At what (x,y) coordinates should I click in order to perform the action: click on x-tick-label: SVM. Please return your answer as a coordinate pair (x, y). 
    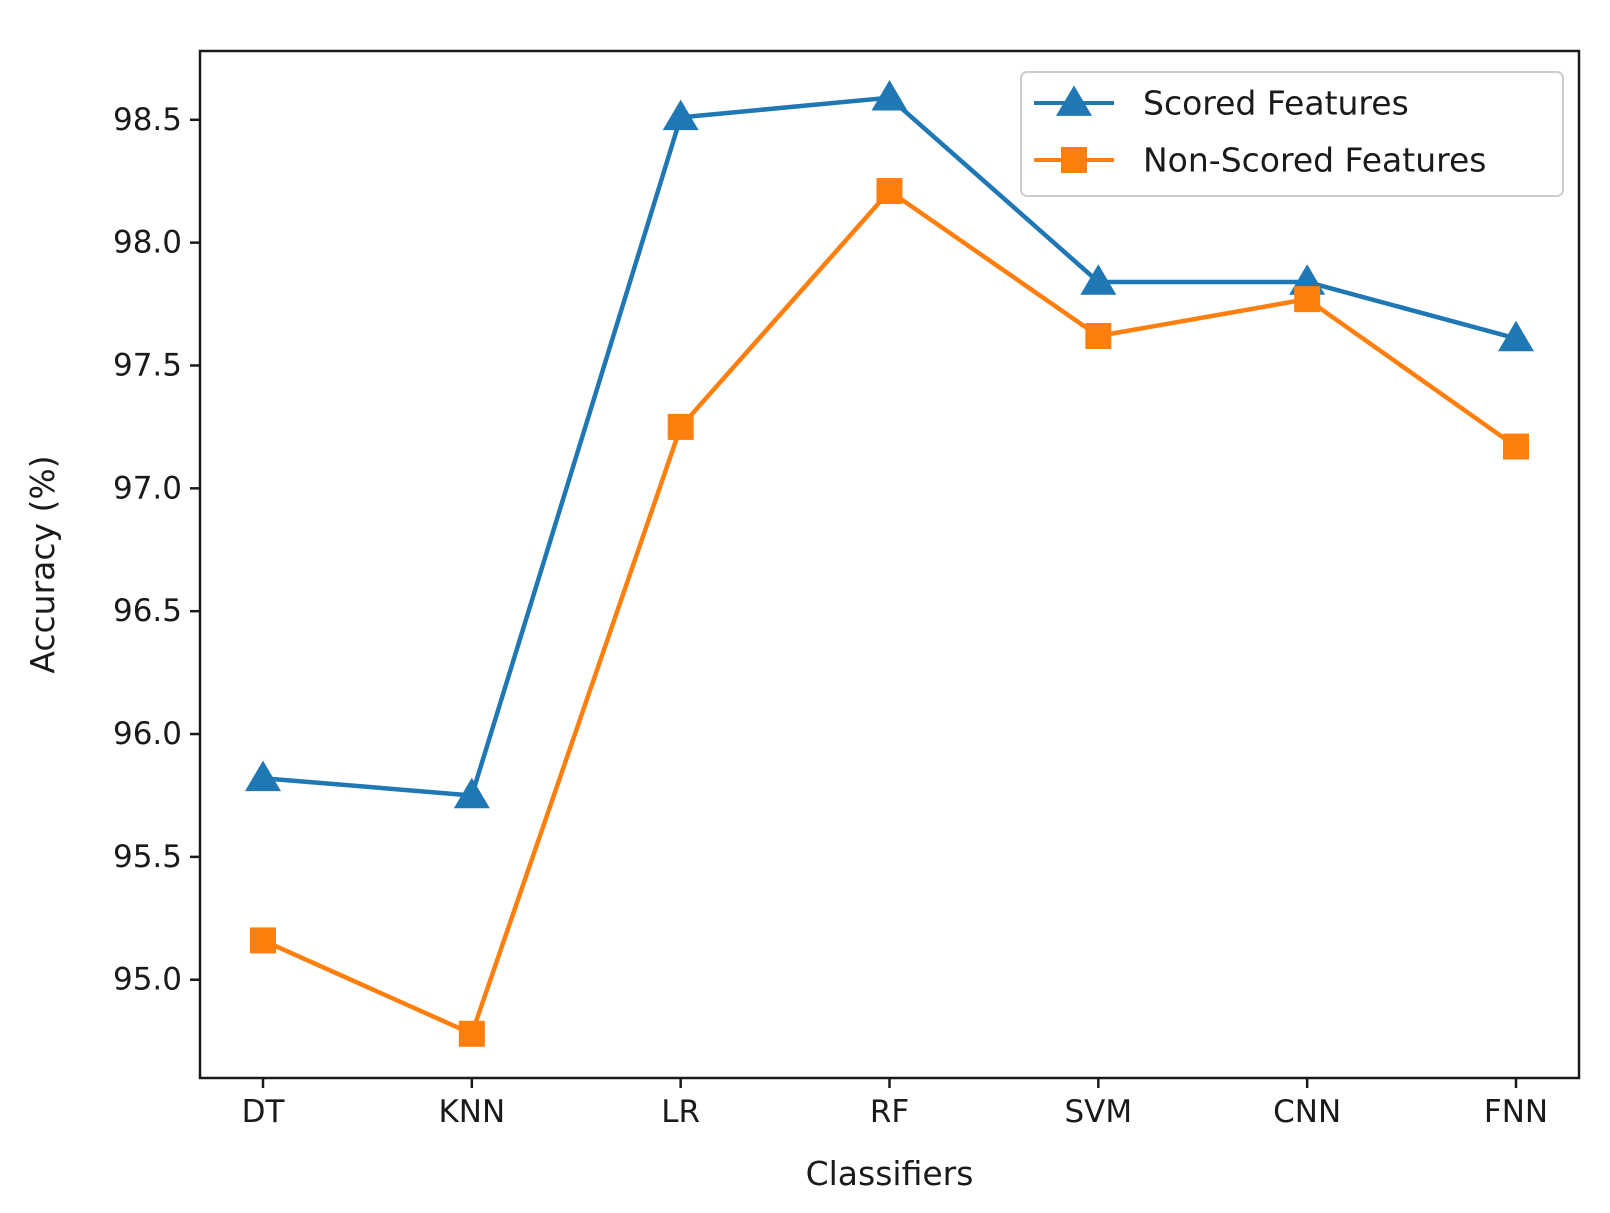
    Looking at the image, I should click on (1099, 1112).